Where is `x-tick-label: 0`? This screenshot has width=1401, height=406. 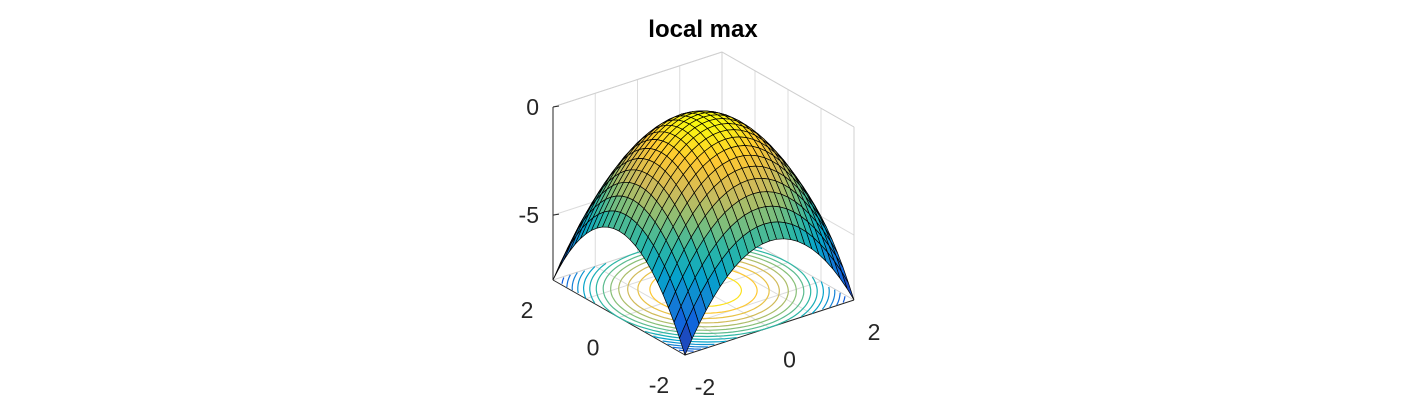 x-tick-label: 0 is located at coordinates (789, 360).